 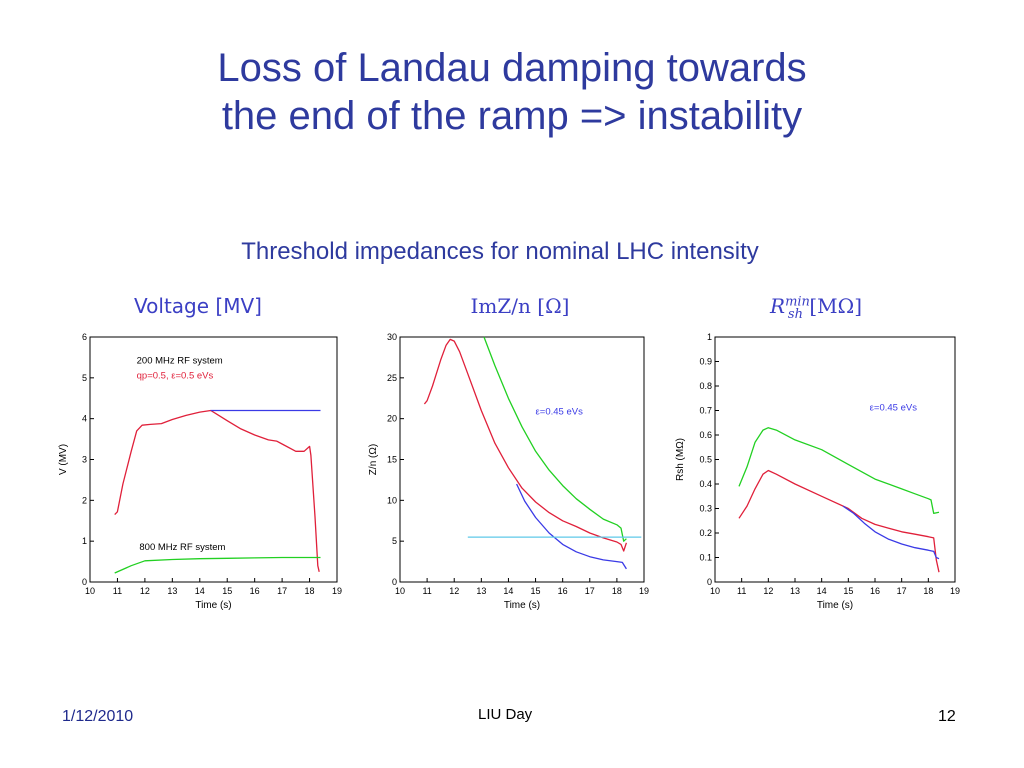 I want to click on y-tick-label: 0.5, so click(x=705, y=460).